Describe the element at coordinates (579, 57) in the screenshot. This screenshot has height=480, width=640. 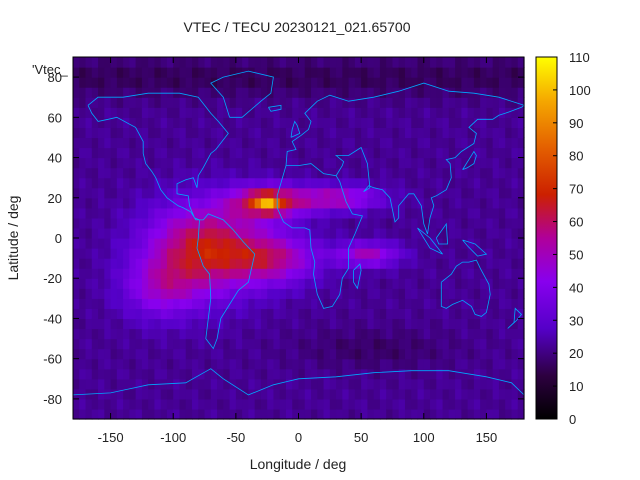
I see `colorbar-tick-label: 110` at that location.